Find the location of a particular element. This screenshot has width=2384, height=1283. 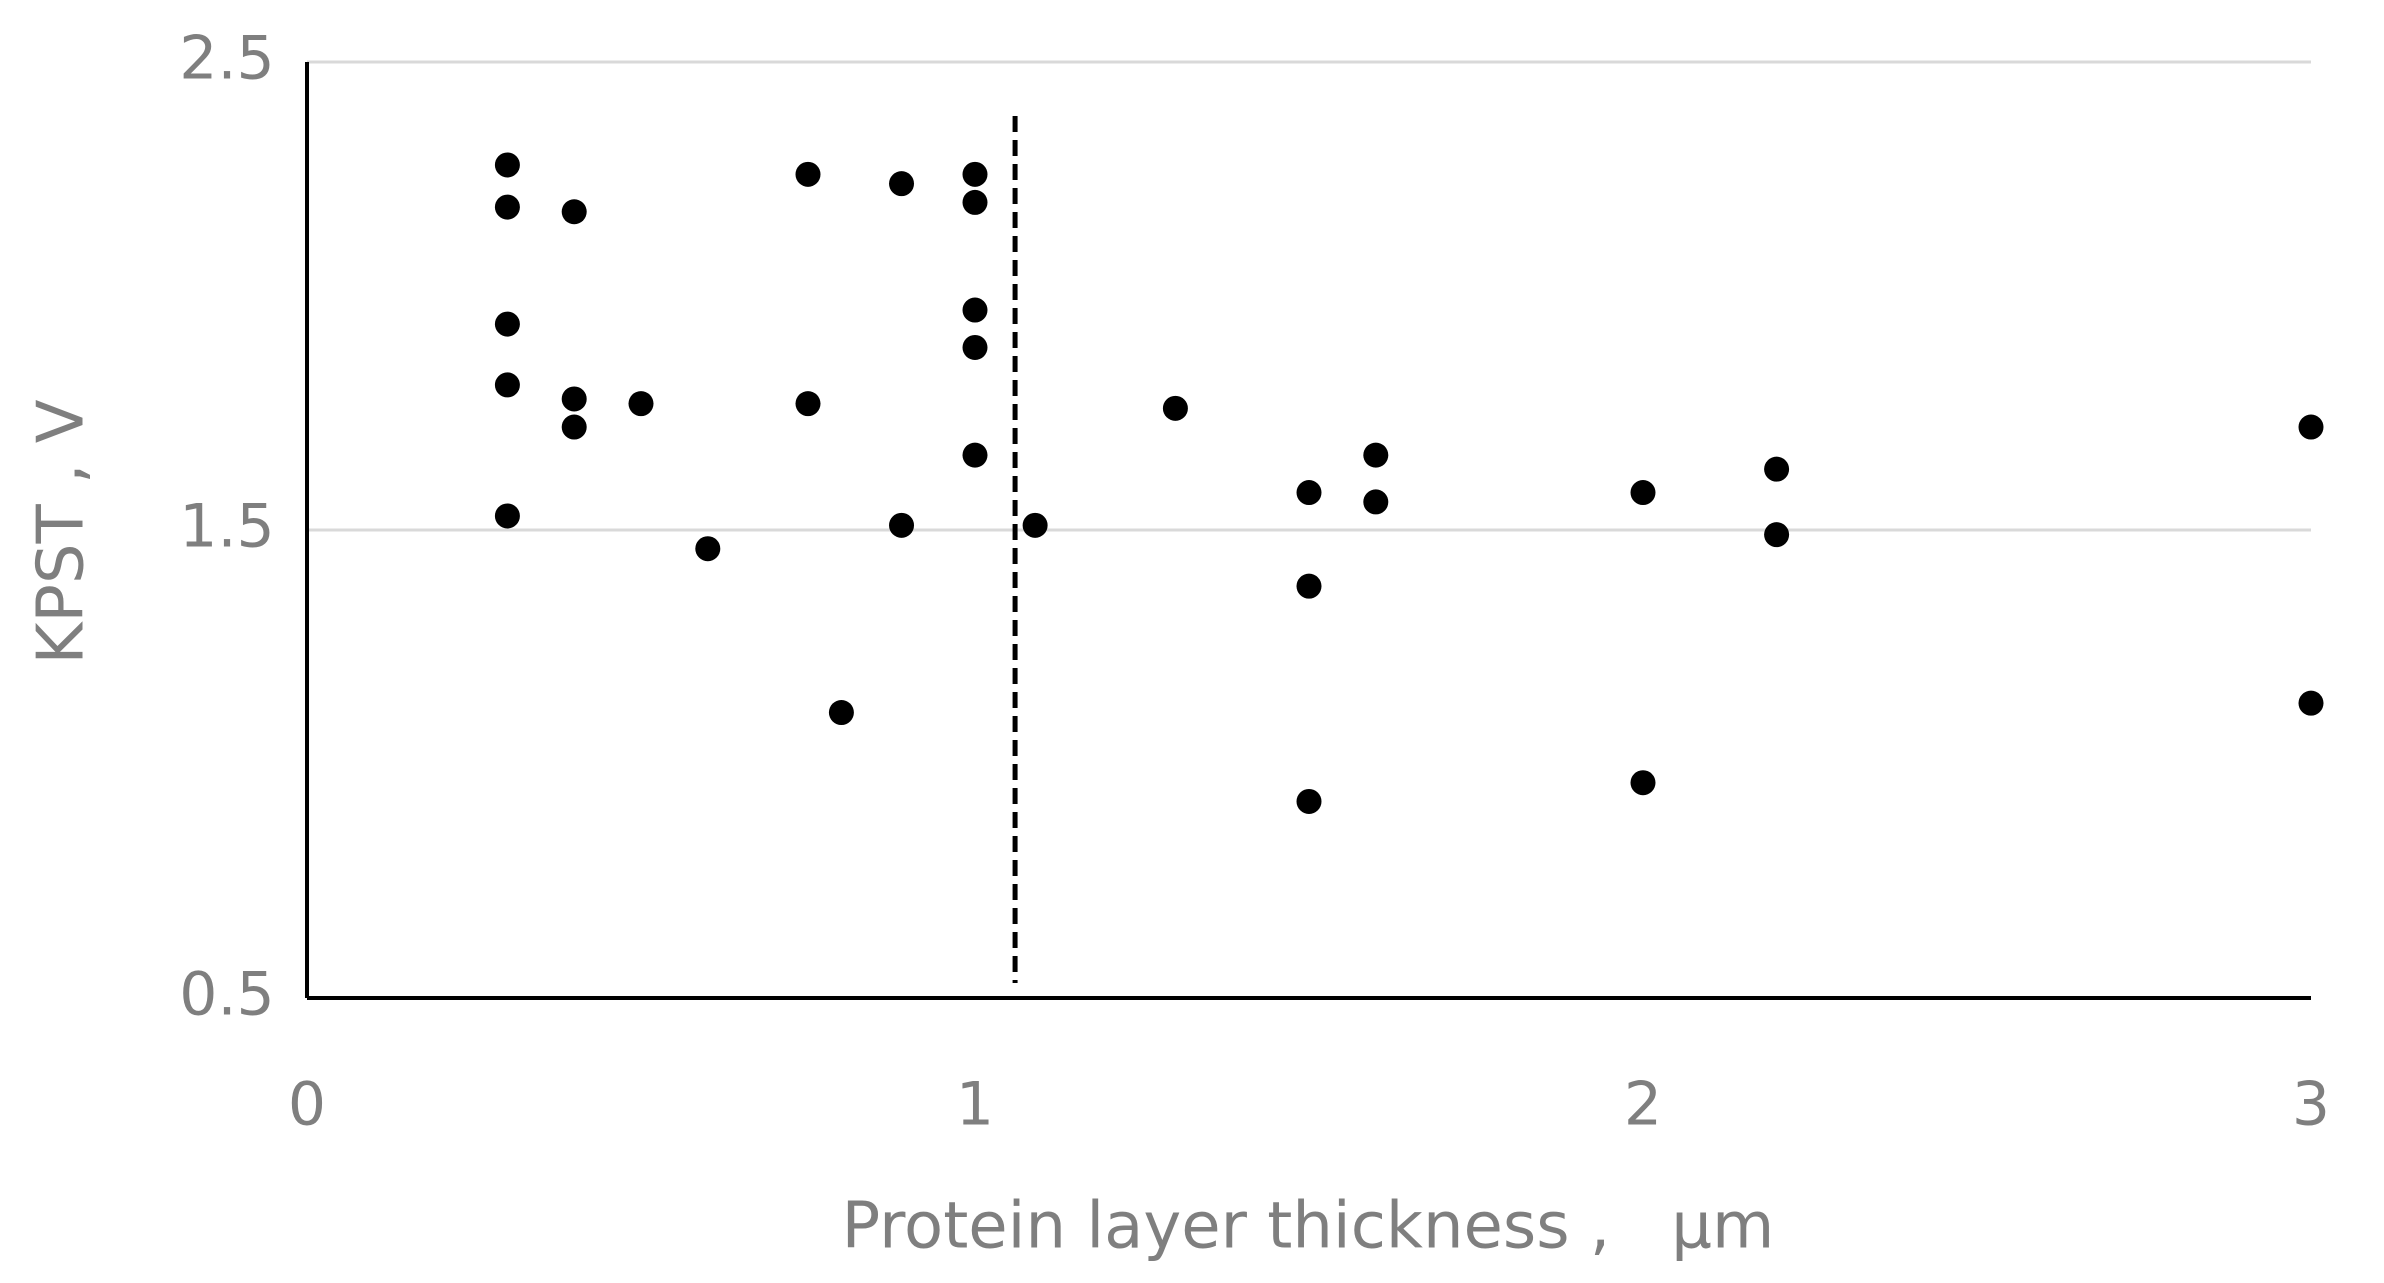

y-tick-label: 1.5 is located at coordinates (226, 527).